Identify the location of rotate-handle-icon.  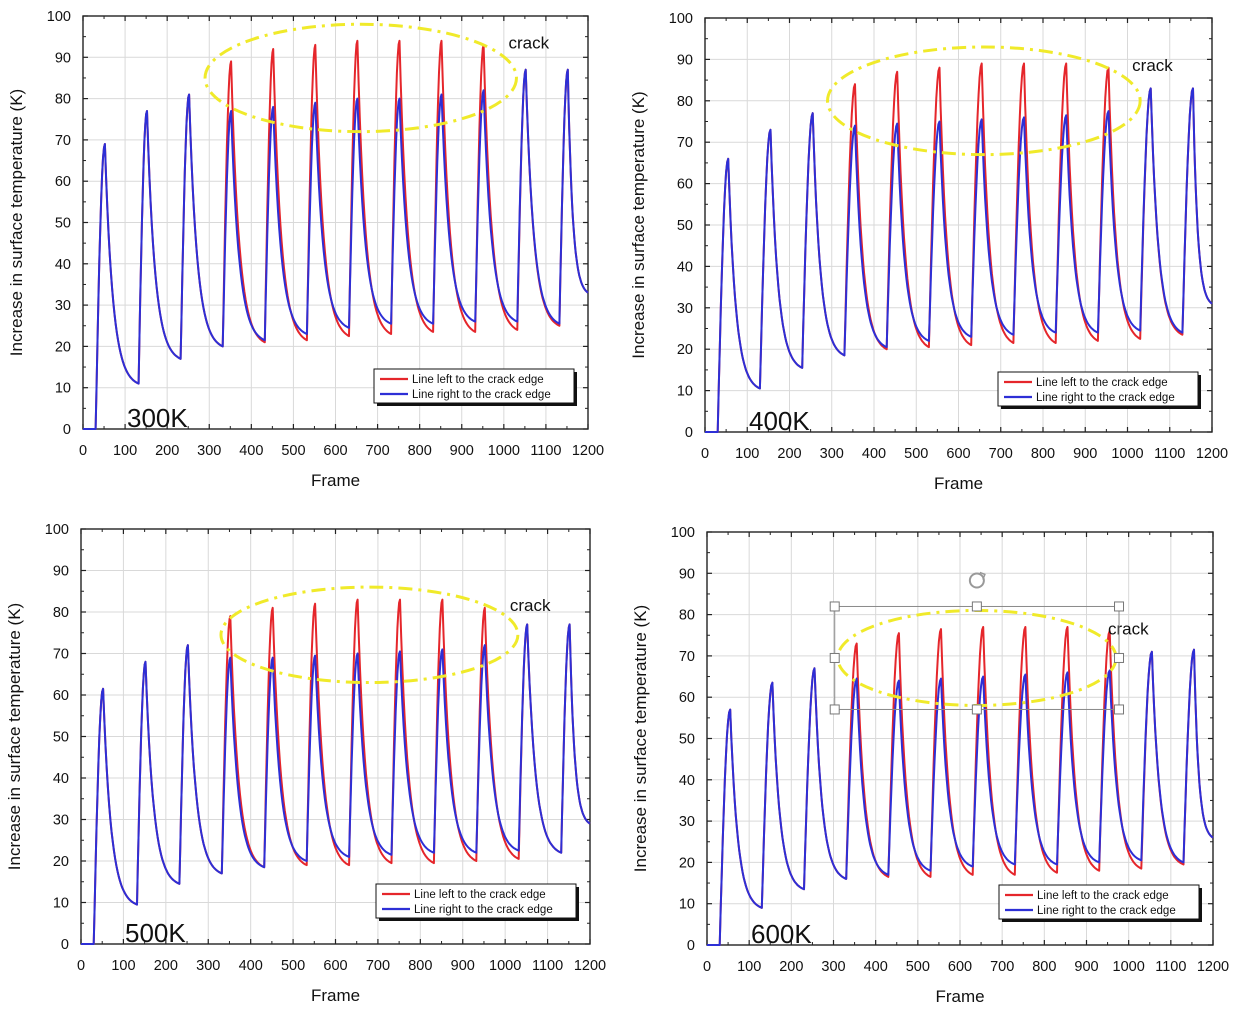
(977, 580).